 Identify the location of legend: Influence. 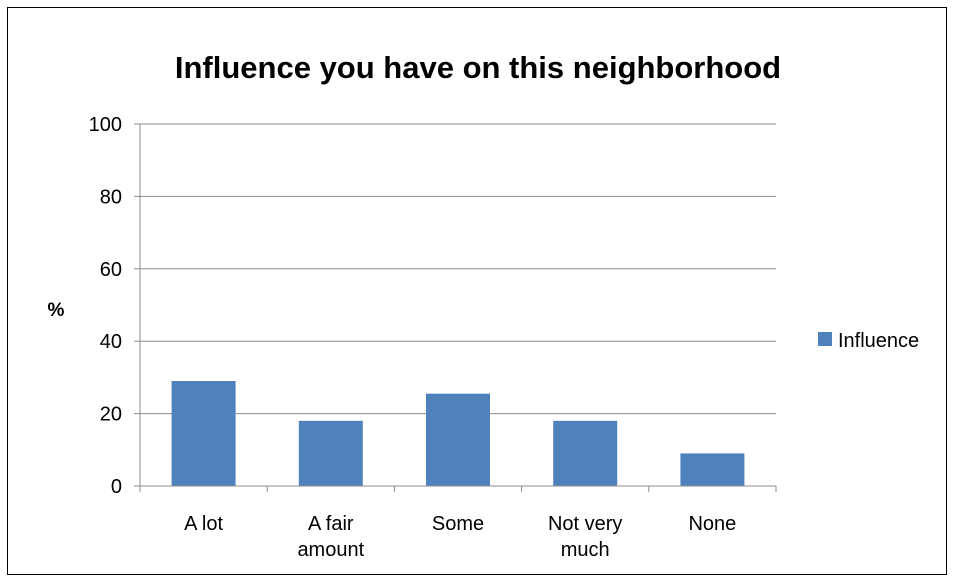
(868, 341).